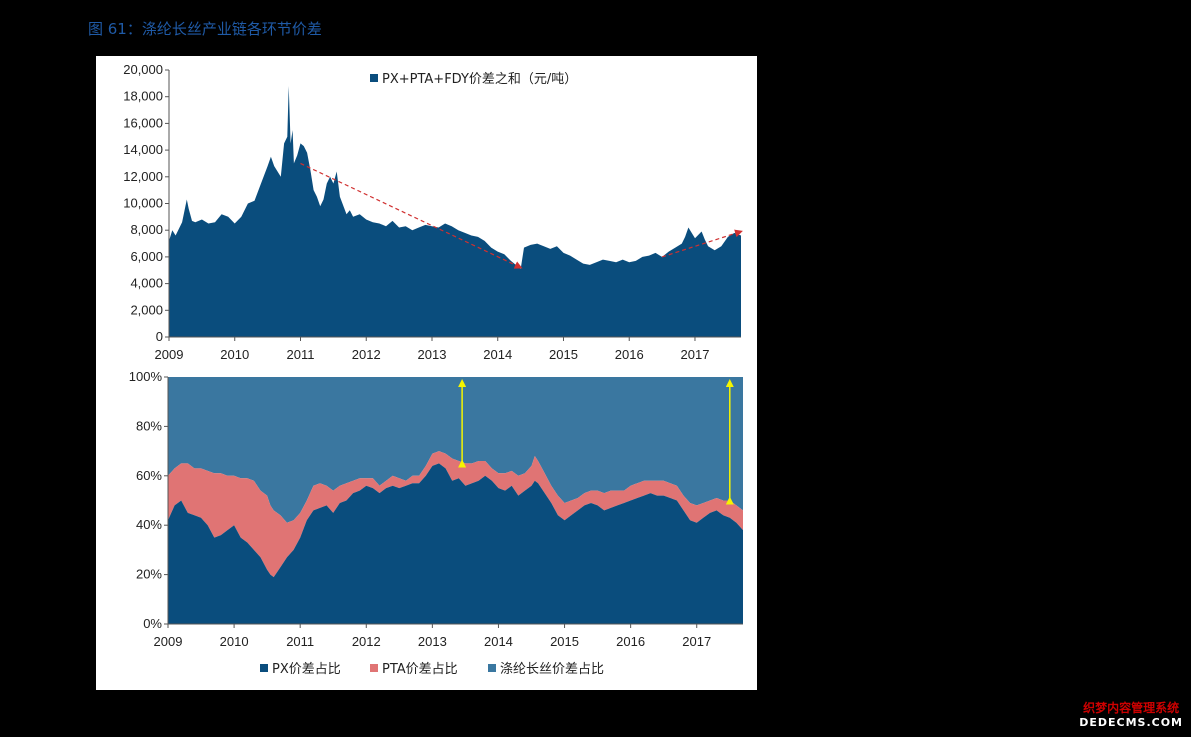 This screenshot has height=737, width=1191. Describe the element at coordinates (146, 309) in the screenshot. I see `y-tick-label: 2,000` at that location.